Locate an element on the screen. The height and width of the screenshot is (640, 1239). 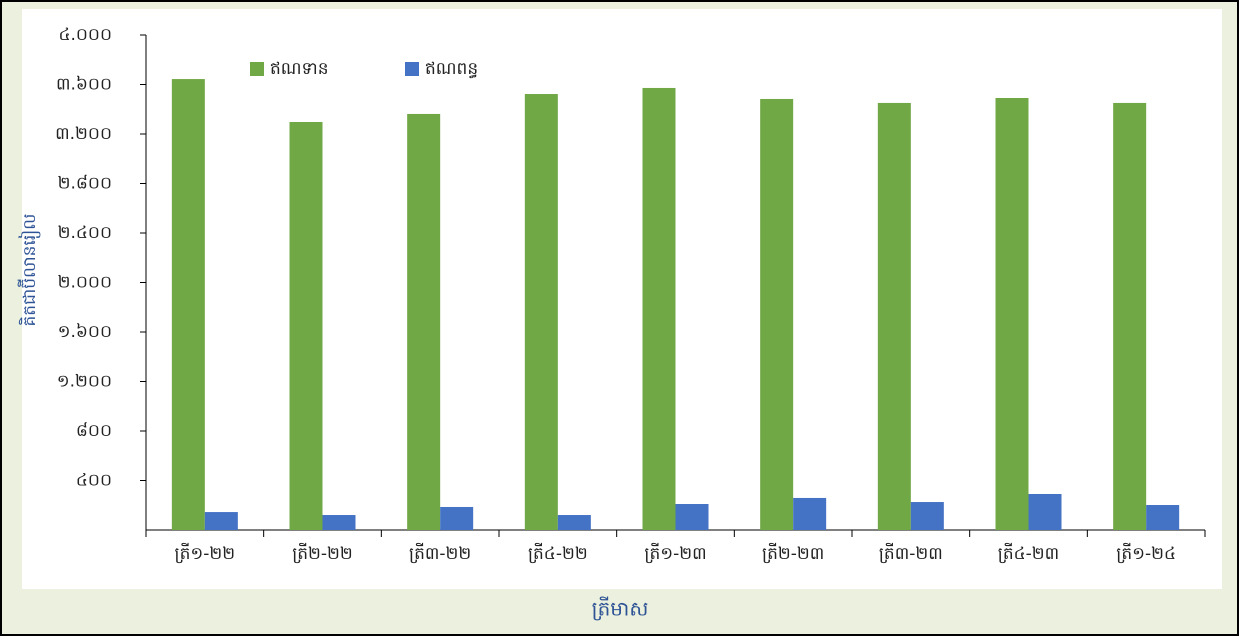
x-tick-label: ត្រី១-២៣ is located at coordinates (675, 553).